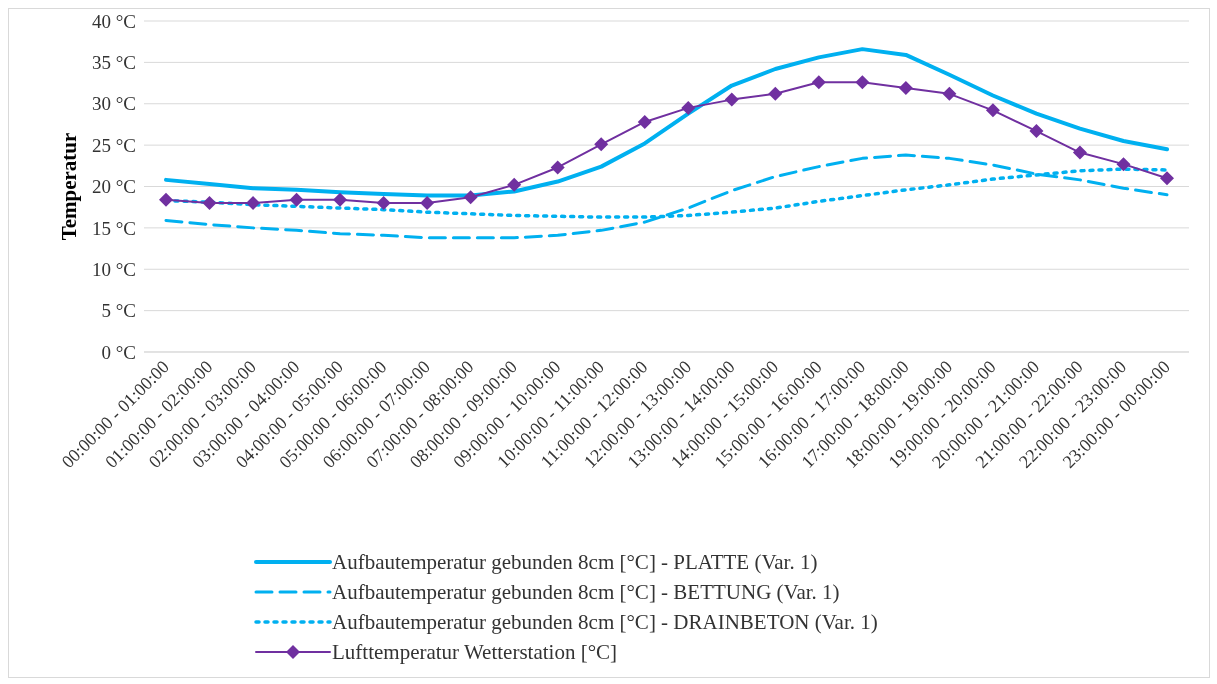 The height and width of the screenshot is (684, 1217). Describe the element at coordinates (575, 562) in the screenshot. I see `legend-label: Aufbautemperatur gebunden 8cm [°C] - PLATTE (Var. 1)` at that location.